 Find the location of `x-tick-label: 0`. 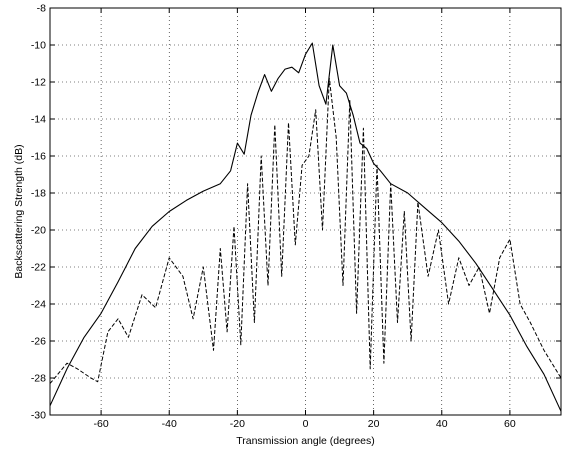

x-tick-label: 0 is located at coordinates (306, 424).